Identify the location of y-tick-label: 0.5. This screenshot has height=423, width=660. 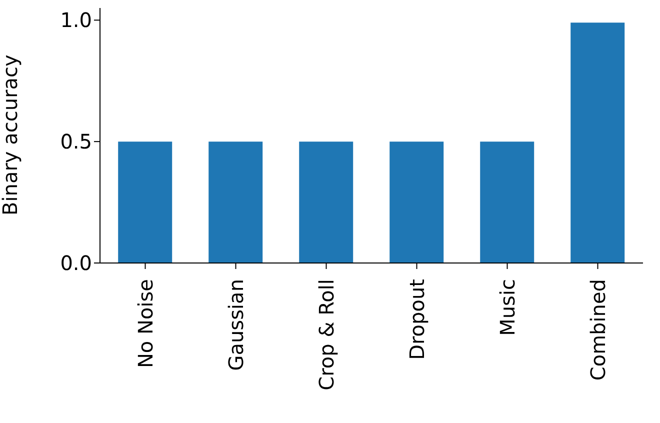
(76, 142).